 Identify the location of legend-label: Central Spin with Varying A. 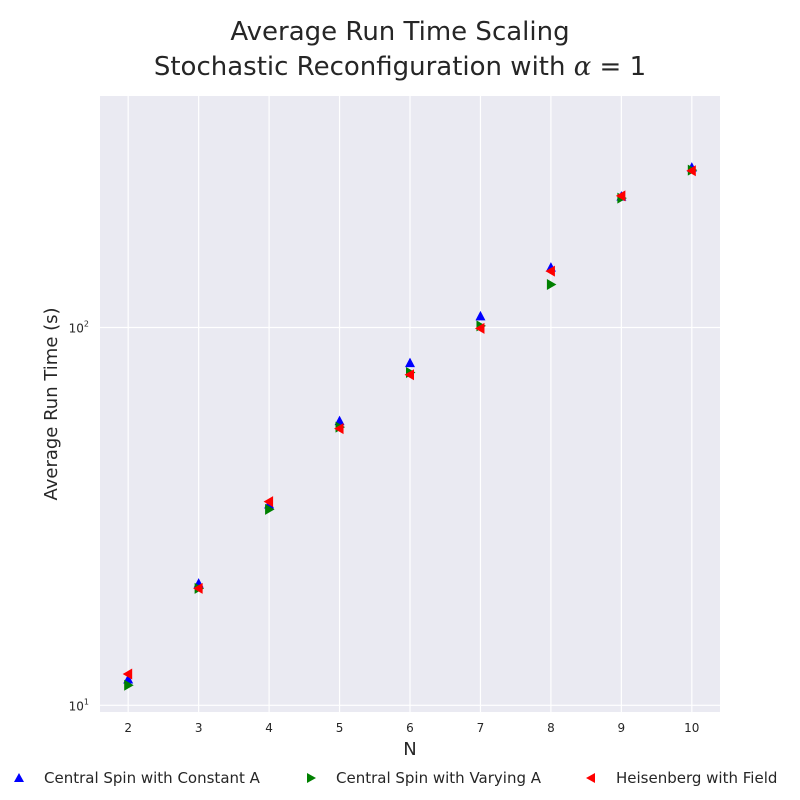
(439, 778).